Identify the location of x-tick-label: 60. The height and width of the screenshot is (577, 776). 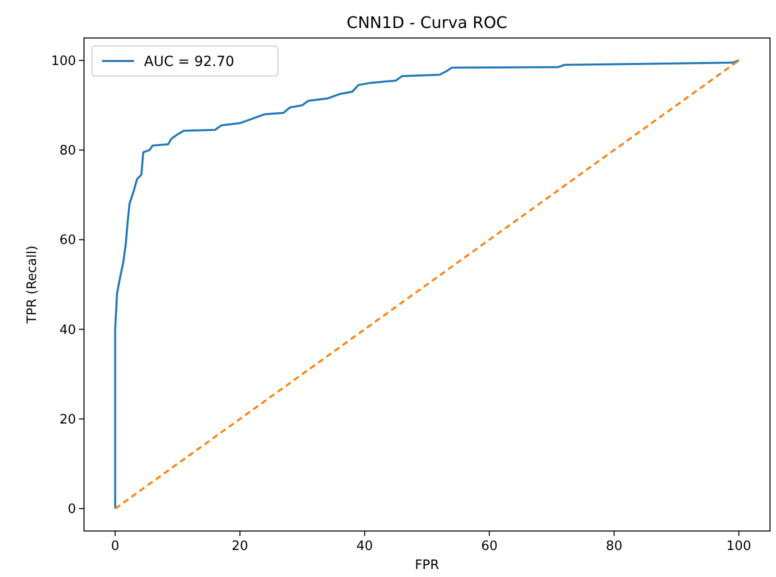
(489, 546).